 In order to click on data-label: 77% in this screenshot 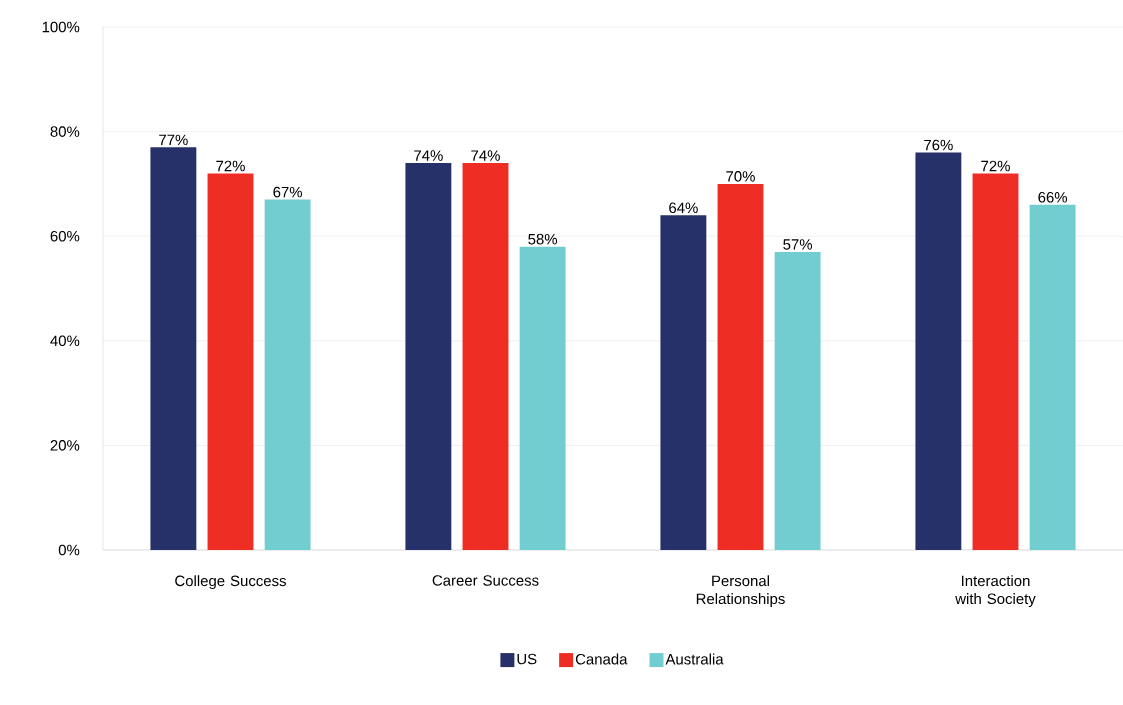, I will do `click(173, 140)`.